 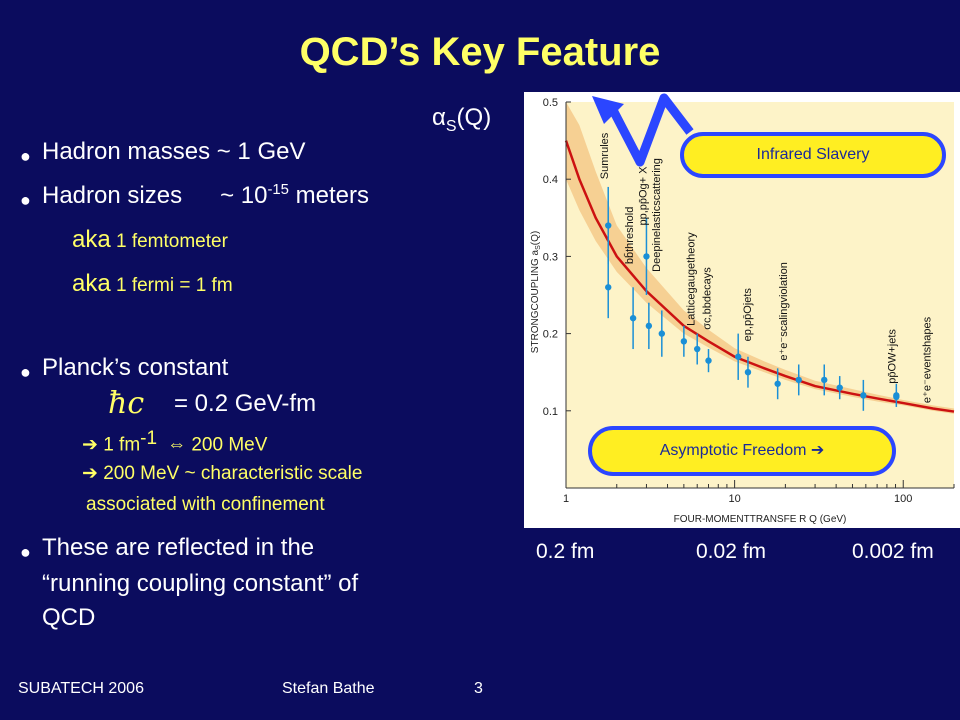 I want to click on scale-line-2: associated with confinement, so click(x=205, y=504).